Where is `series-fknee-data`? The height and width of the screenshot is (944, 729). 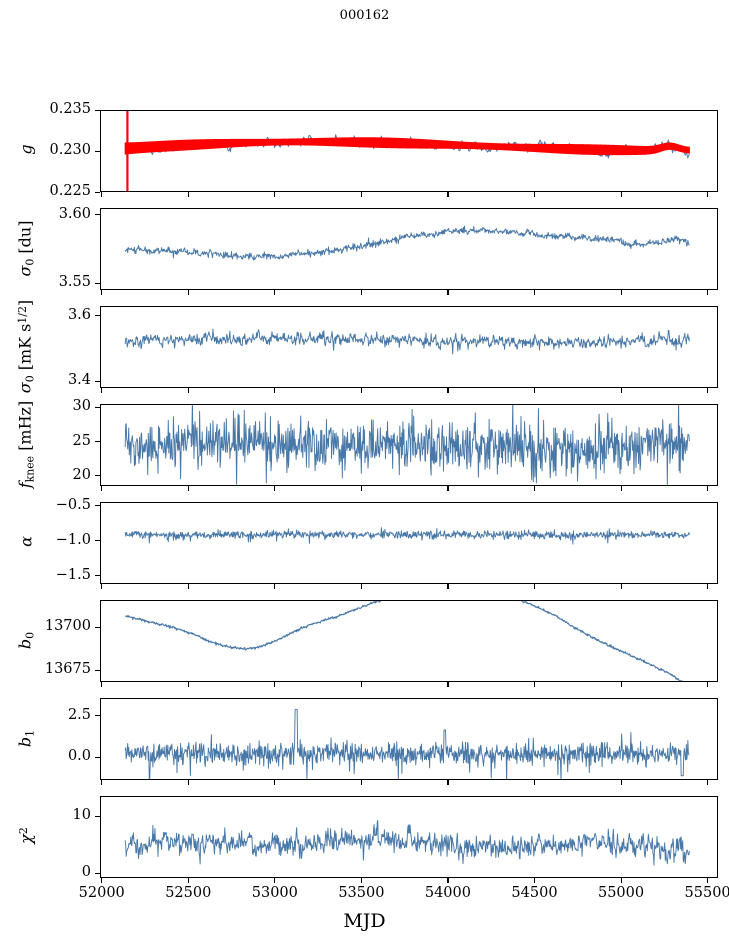 series-fknee-data is located at coordinates (407, 445).